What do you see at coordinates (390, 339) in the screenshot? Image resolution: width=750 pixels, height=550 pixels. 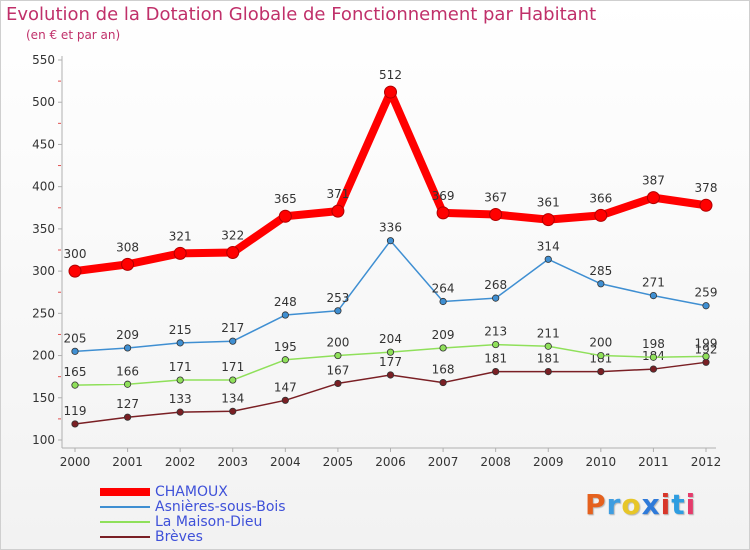 I see `data-label: 204` at bounding box center [390, 339].